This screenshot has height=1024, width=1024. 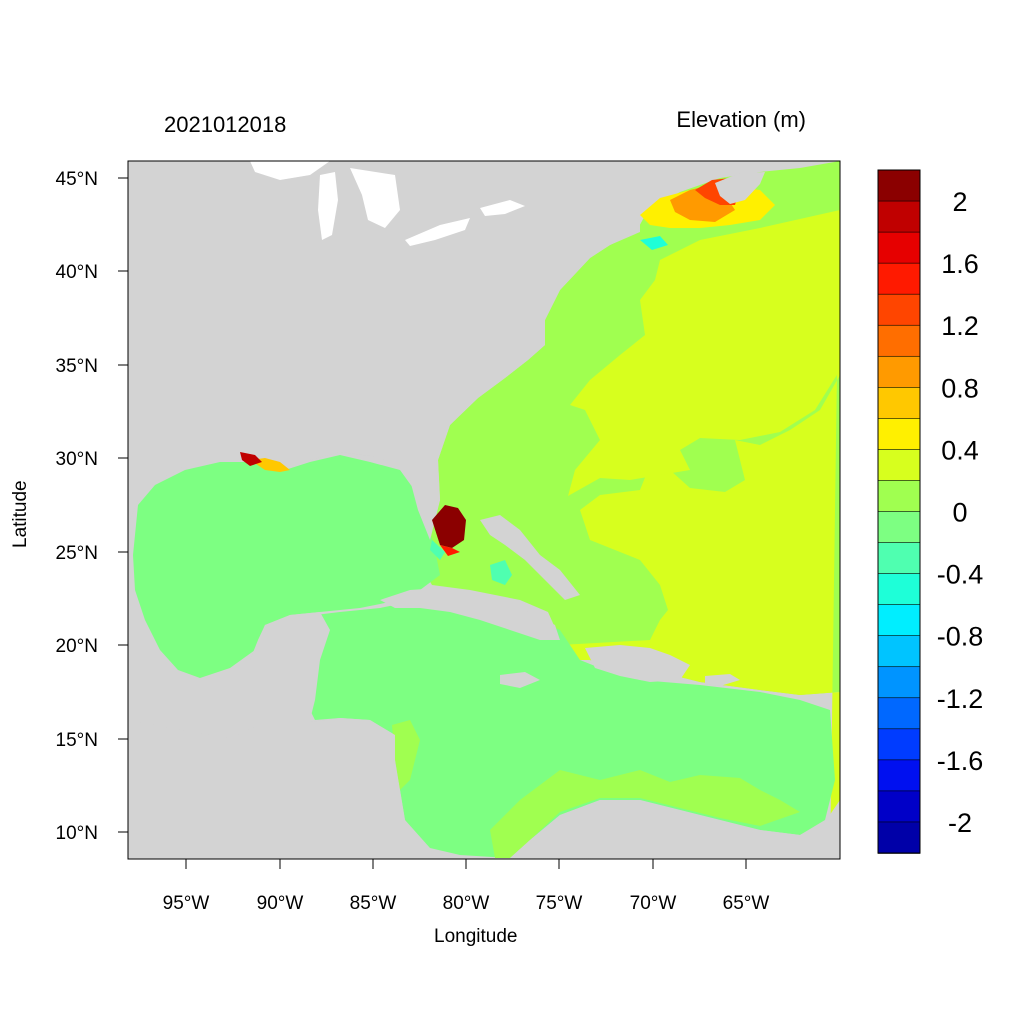 I want to click on caribbean-high-patch, so click(x=645, y=814).